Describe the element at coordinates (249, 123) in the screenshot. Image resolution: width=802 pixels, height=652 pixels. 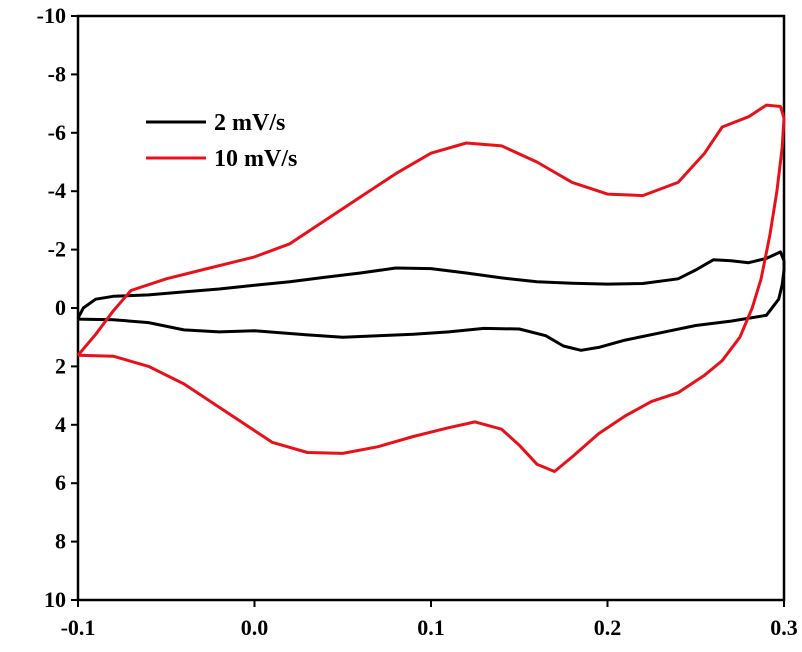
I see `legend-label-2mvs: 2 mV/s` at that location.